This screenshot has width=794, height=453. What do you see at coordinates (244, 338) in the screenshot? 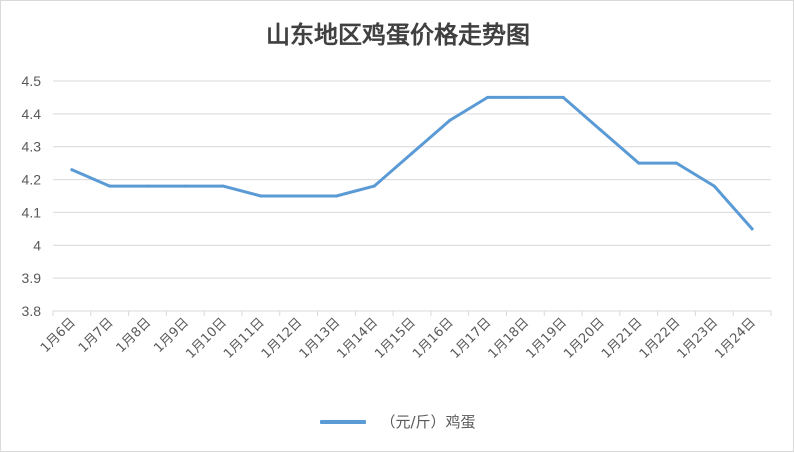
I see `x-tick-label: 1月11日` at bounding box center [244, 338].